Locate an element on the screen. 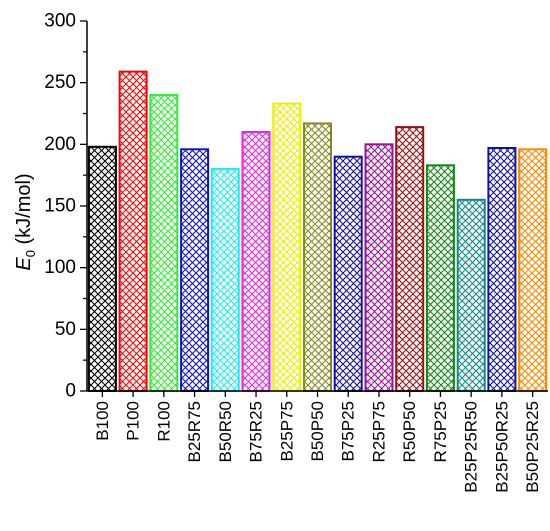 The image size is (550, 531). bar-b50p50 is located at coordinates (317, 257).